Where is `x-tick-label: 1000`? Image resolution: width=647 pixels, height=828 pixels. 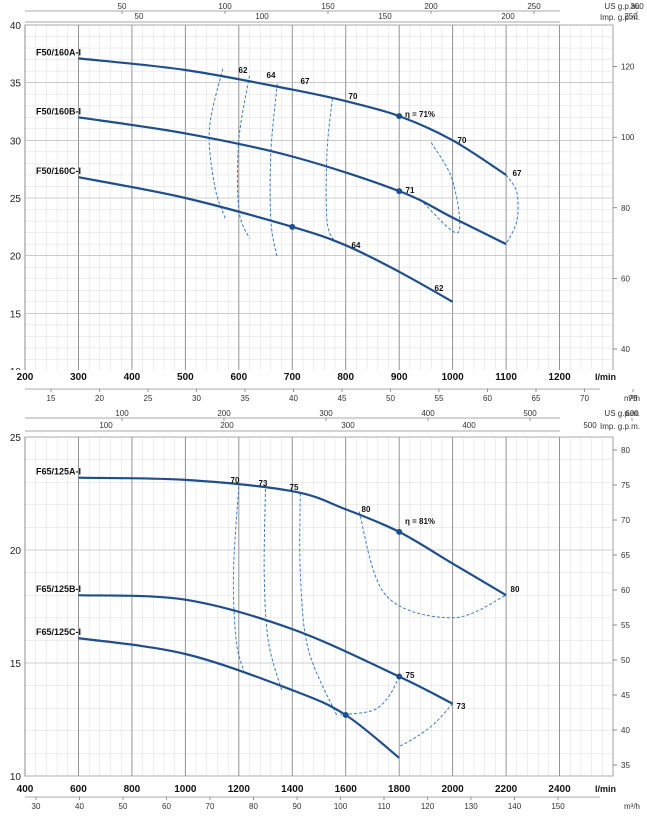 x-tick-label: 1000 is located at coordinates (453, 377).